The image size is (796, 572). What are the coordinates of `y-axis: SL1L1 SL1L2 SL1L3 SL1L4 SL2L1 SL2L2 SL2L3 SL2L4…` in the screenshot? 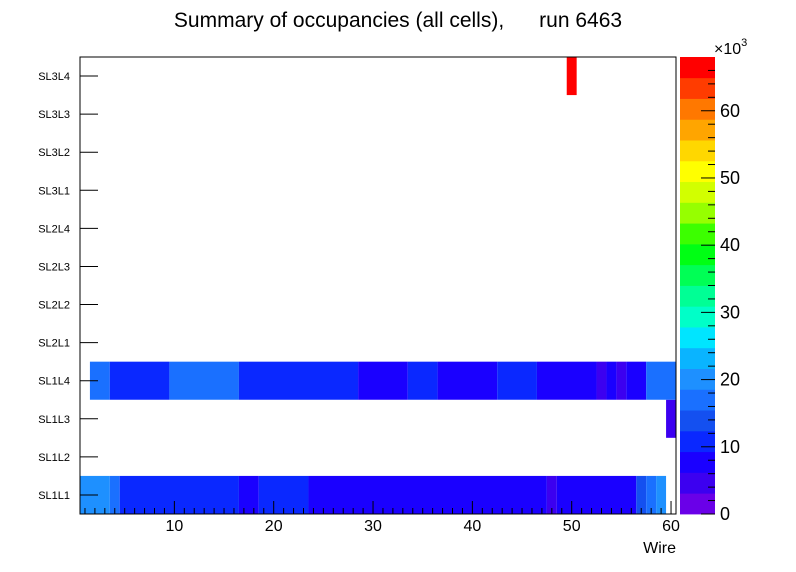 It's located at (68, 286).